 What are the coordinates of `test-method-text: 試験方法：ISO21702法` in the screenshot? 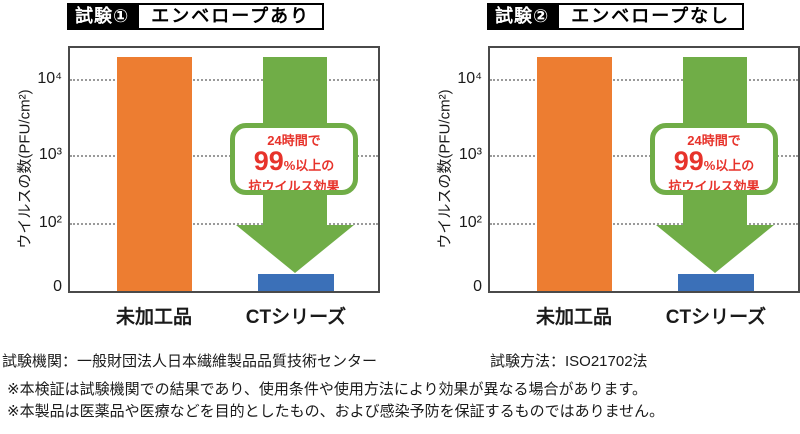 It's located at (569, 361).